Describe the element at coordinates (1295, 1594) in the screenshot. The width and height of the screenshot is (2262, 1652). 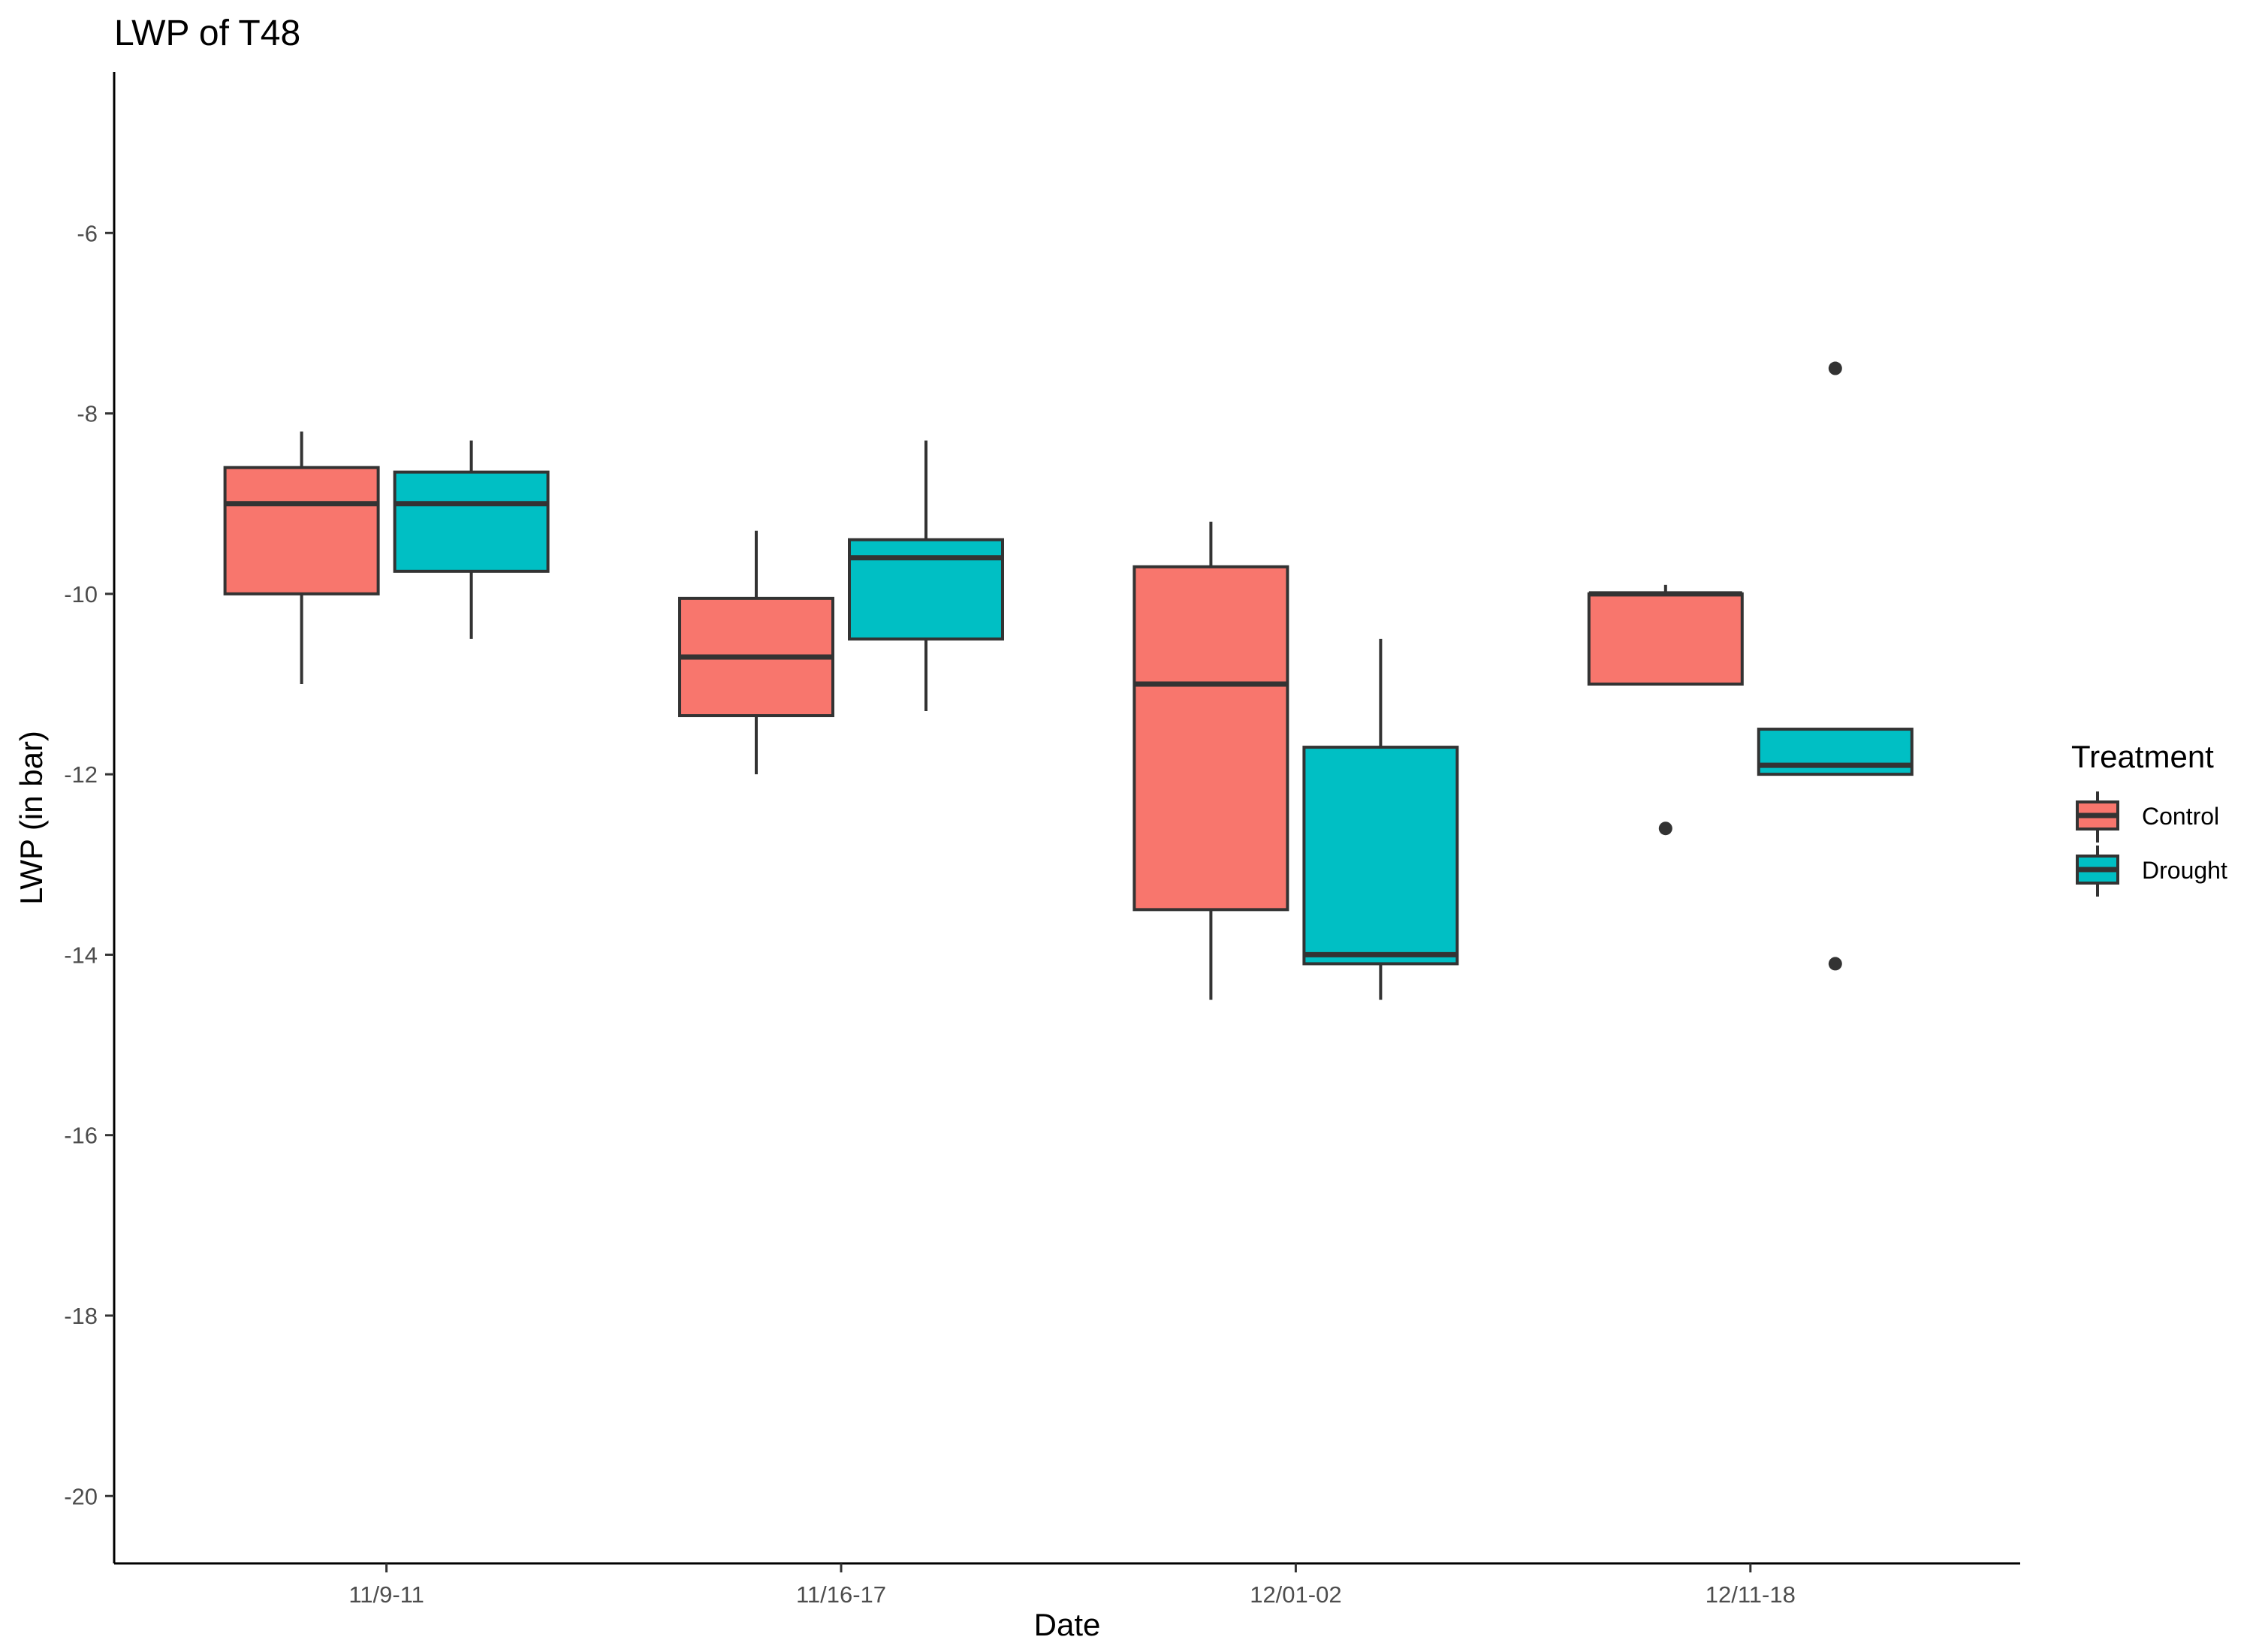
I see `x-tick-label: 12/01-02` at that location.